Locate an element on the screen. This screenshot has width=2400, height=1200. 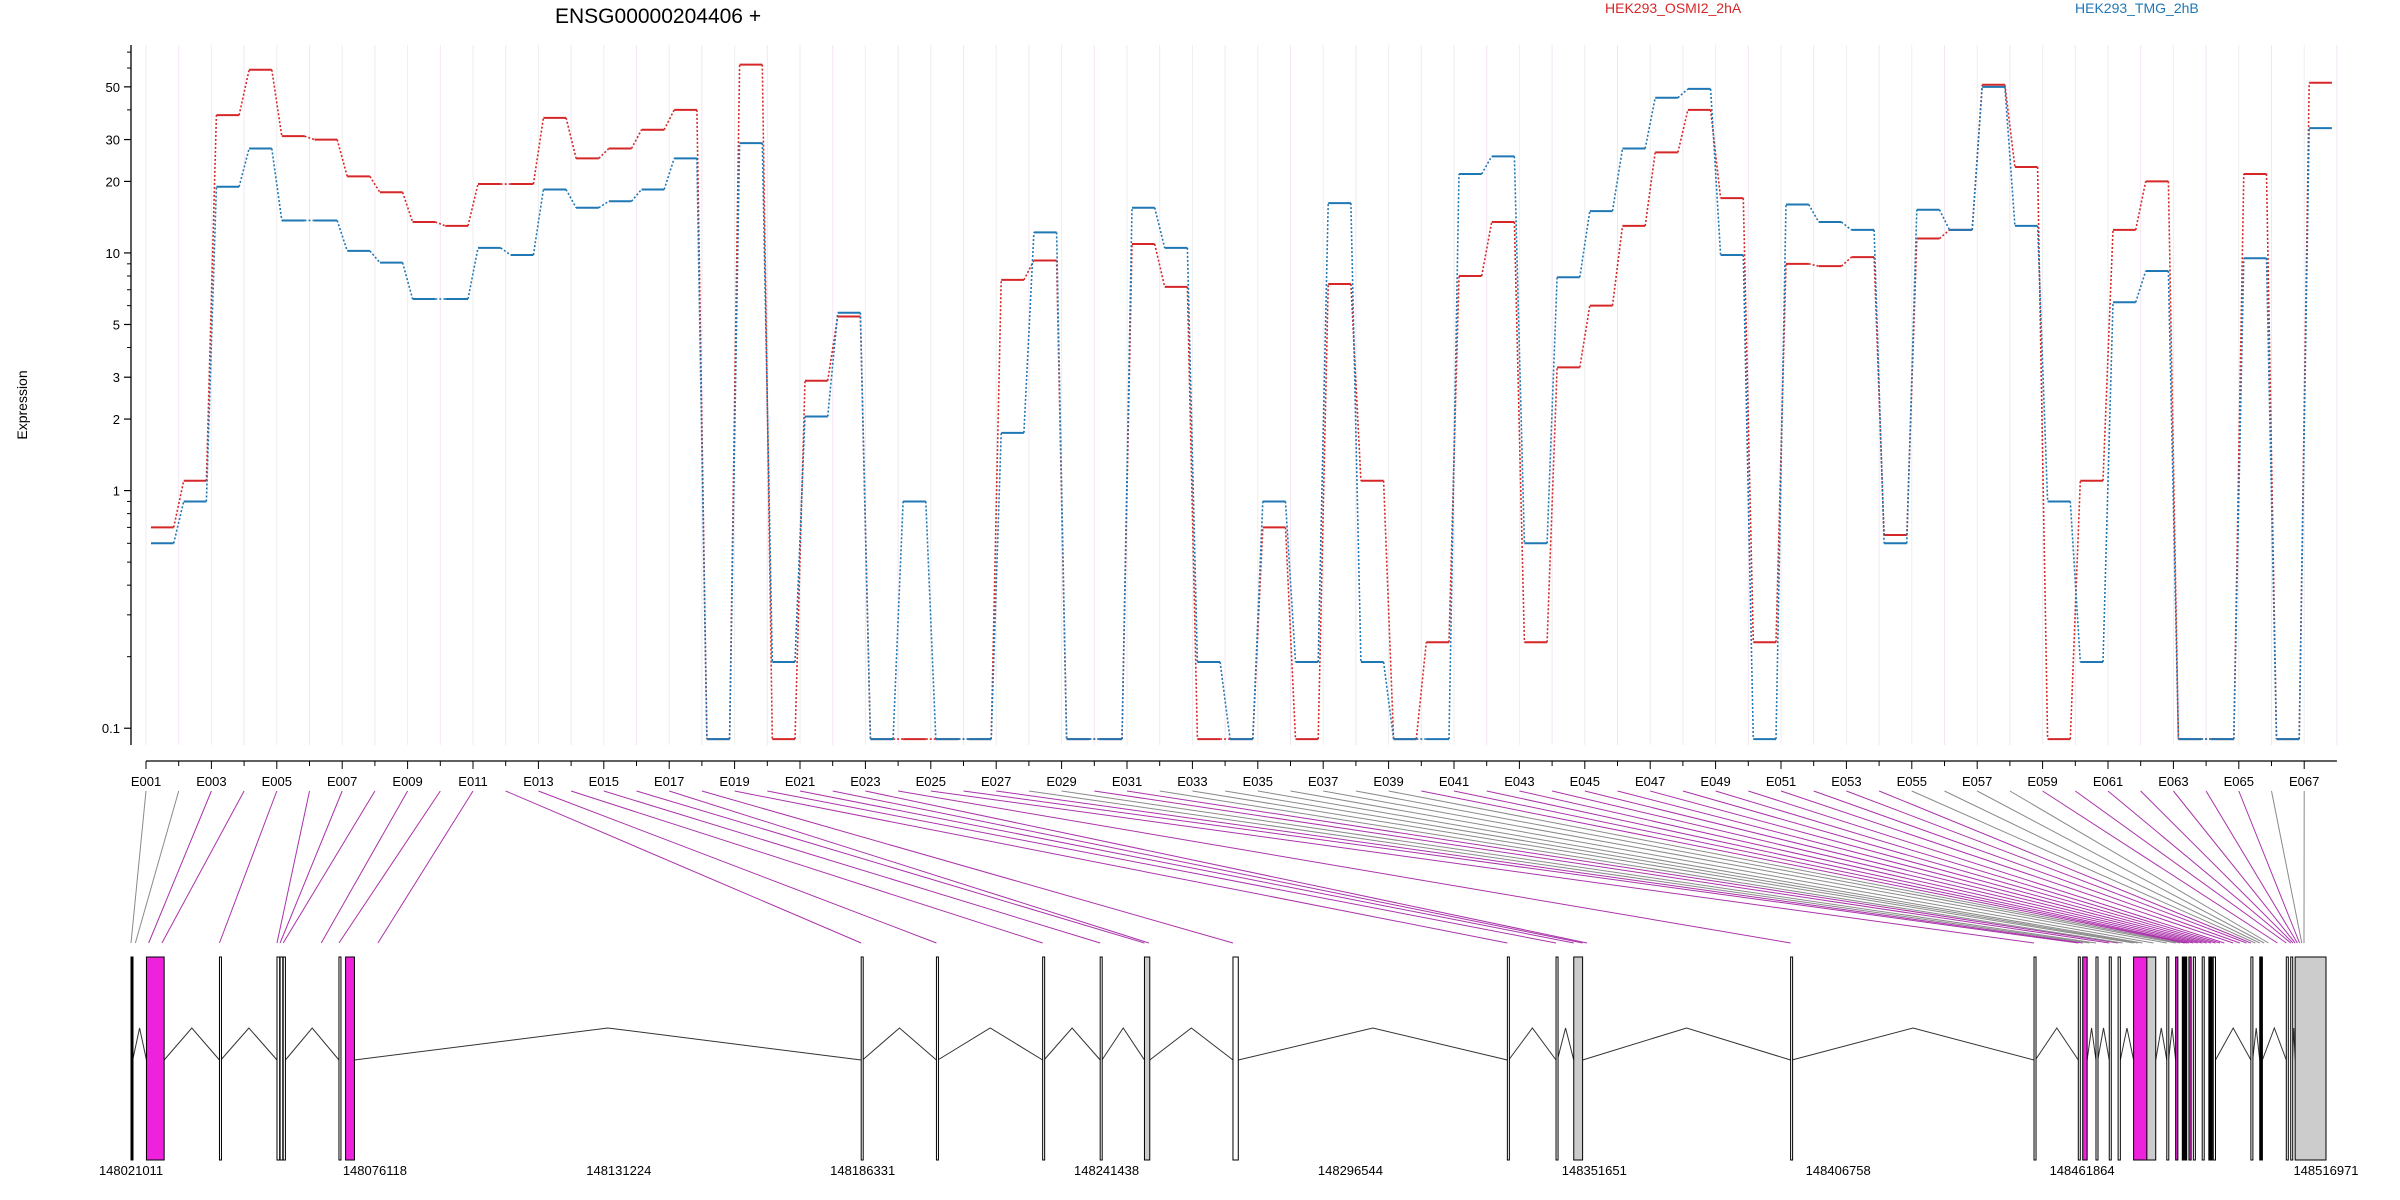
x-tick-label: E063 is located at coordinates (2173, 781).